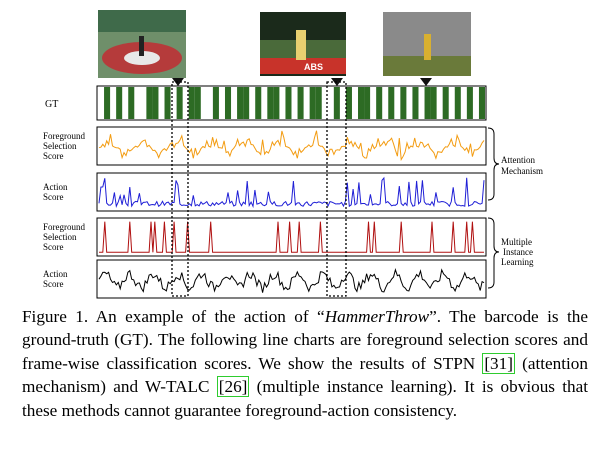  I want to click on citation-link-26: [26], so click(233, 387).